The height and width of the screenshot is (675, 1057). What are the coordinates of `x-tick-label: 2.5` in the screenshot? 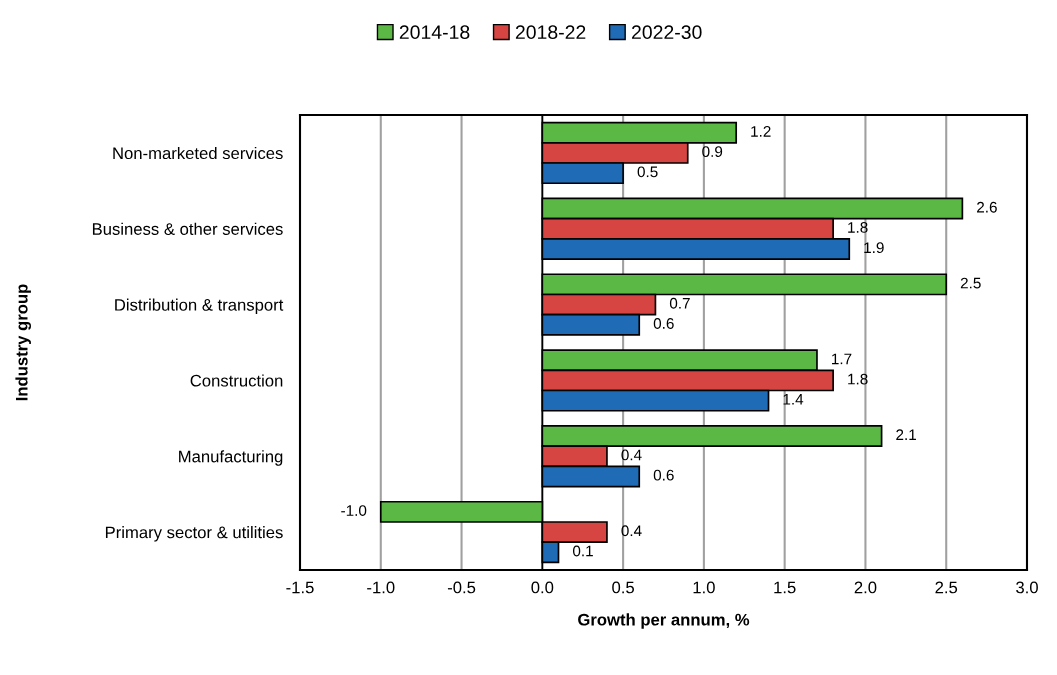 It's located at (946, 587).